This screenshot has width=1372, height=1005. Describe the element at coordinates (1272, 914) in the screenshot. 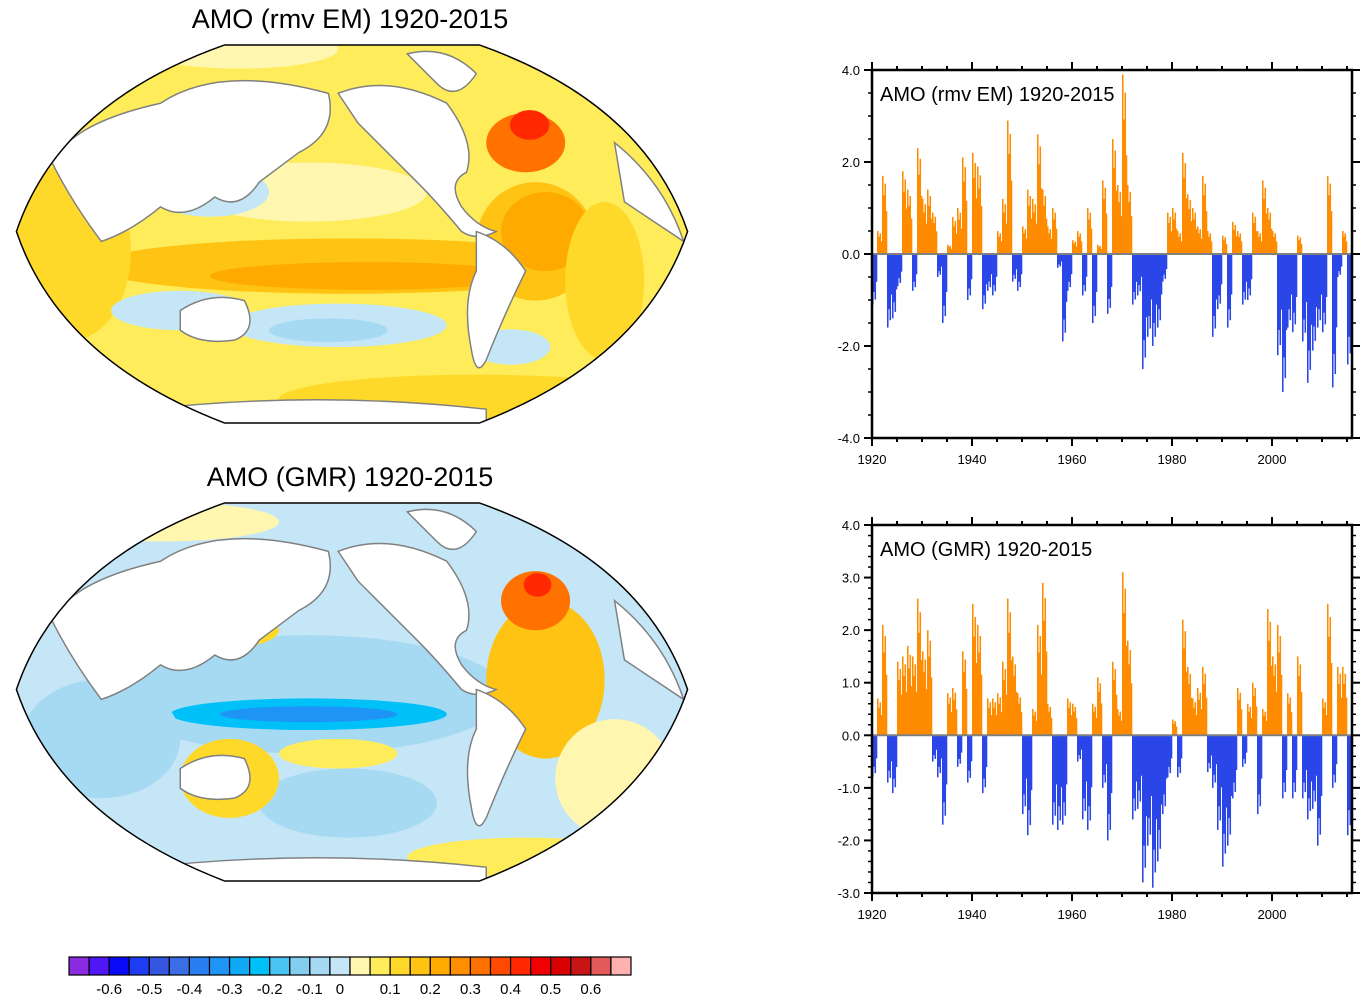

I see `x-tick-label: 2000` at that location.